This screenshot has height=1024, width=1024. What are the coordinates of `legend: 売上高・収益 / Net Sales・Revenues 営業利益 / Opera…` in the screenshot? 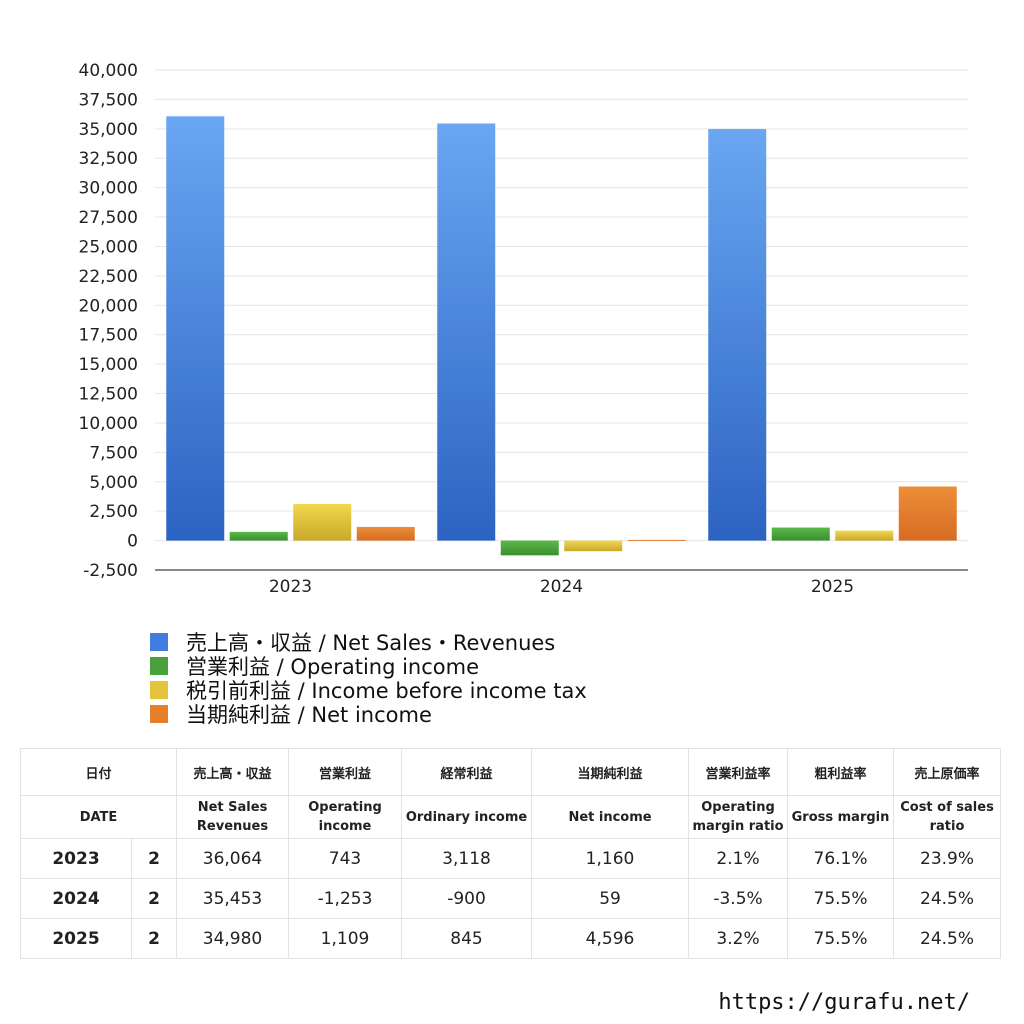 It's located at (368, 678).